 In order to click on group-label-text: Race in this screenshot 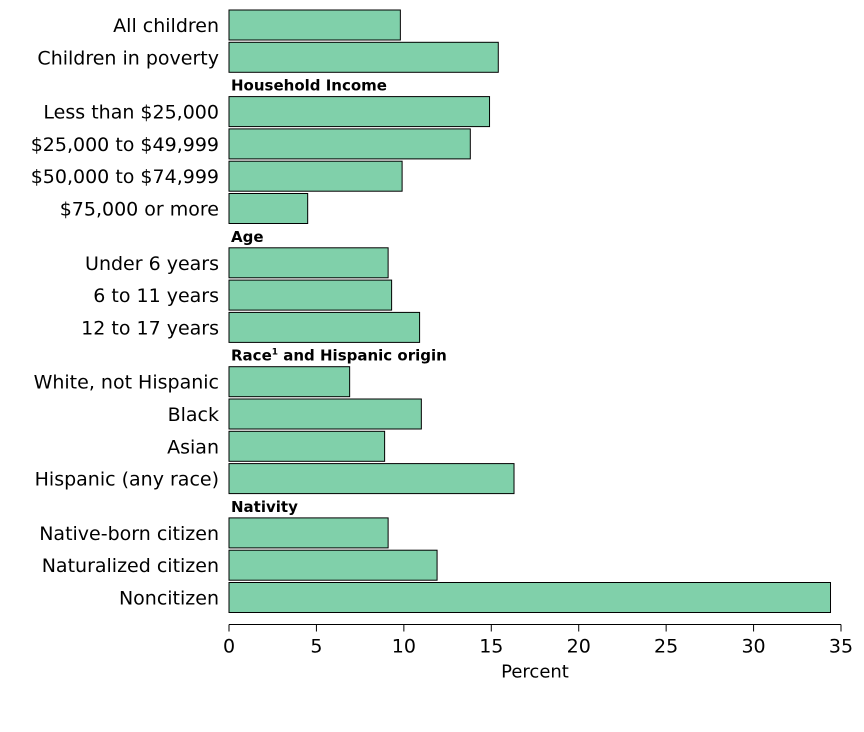, I will do `click(251, 356)`.